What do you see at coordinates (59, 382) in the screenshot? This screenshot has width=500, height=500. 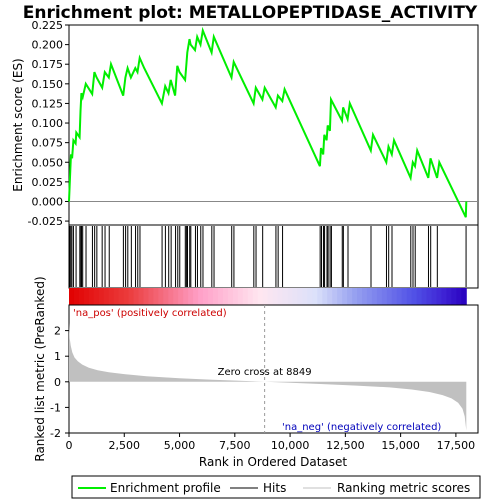 I see `metric-y-axis: -2 -1 0 1 2` at bounding box center [59, 382].